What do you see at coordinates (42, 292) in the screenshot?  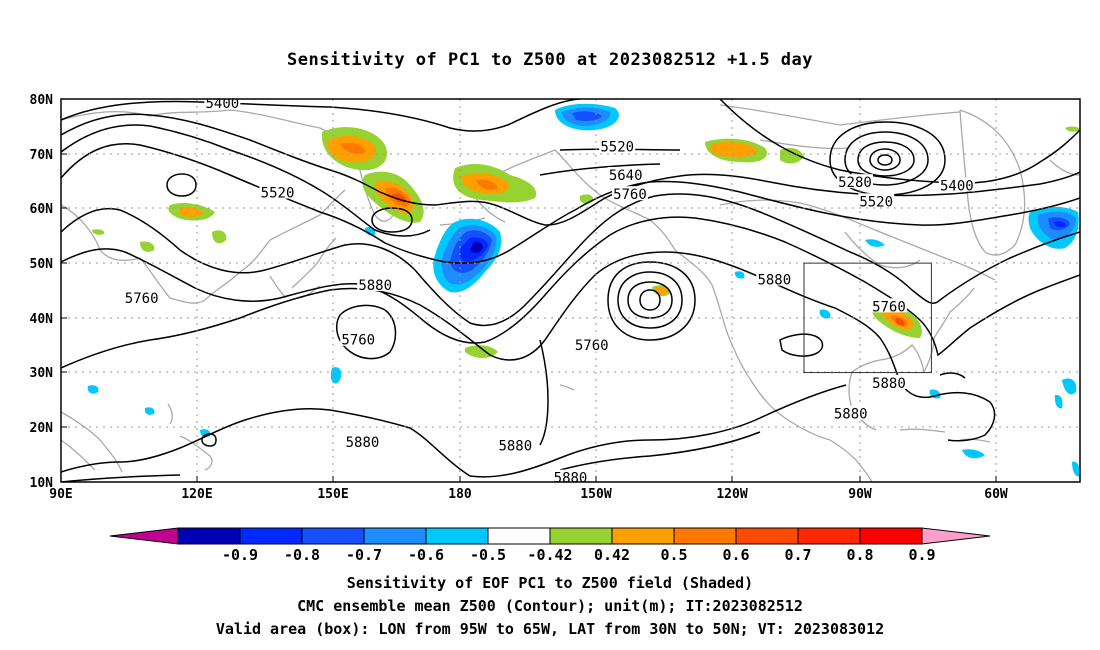 I see `latitude-labels: 80N 70N 60N 50N 40N 30N 20N 10N` at bounding box center [42, 292].